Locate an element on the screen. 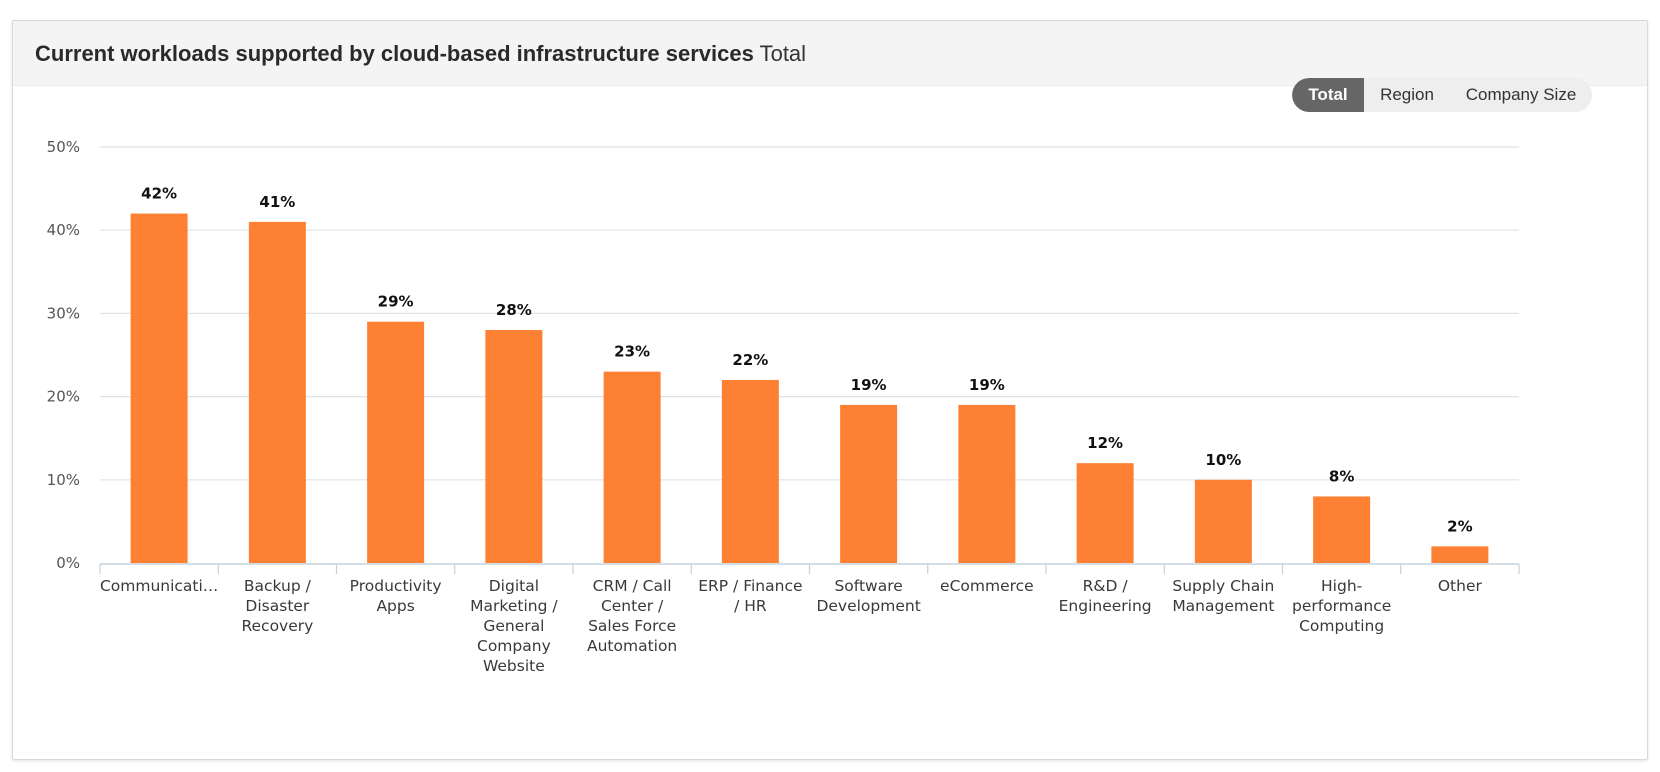  data-label: 29% is located at coordinates (396, 302).